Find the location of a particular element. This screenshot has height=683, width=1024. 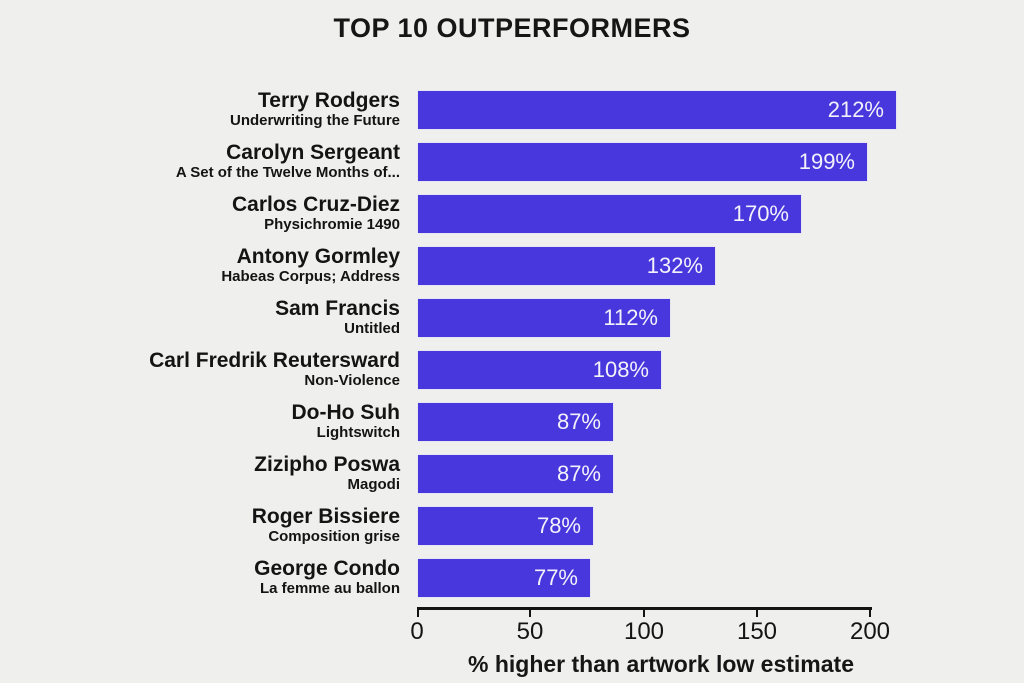

bar-label: Roger Bissiere Composition grise is located at coordinates (208, 526).